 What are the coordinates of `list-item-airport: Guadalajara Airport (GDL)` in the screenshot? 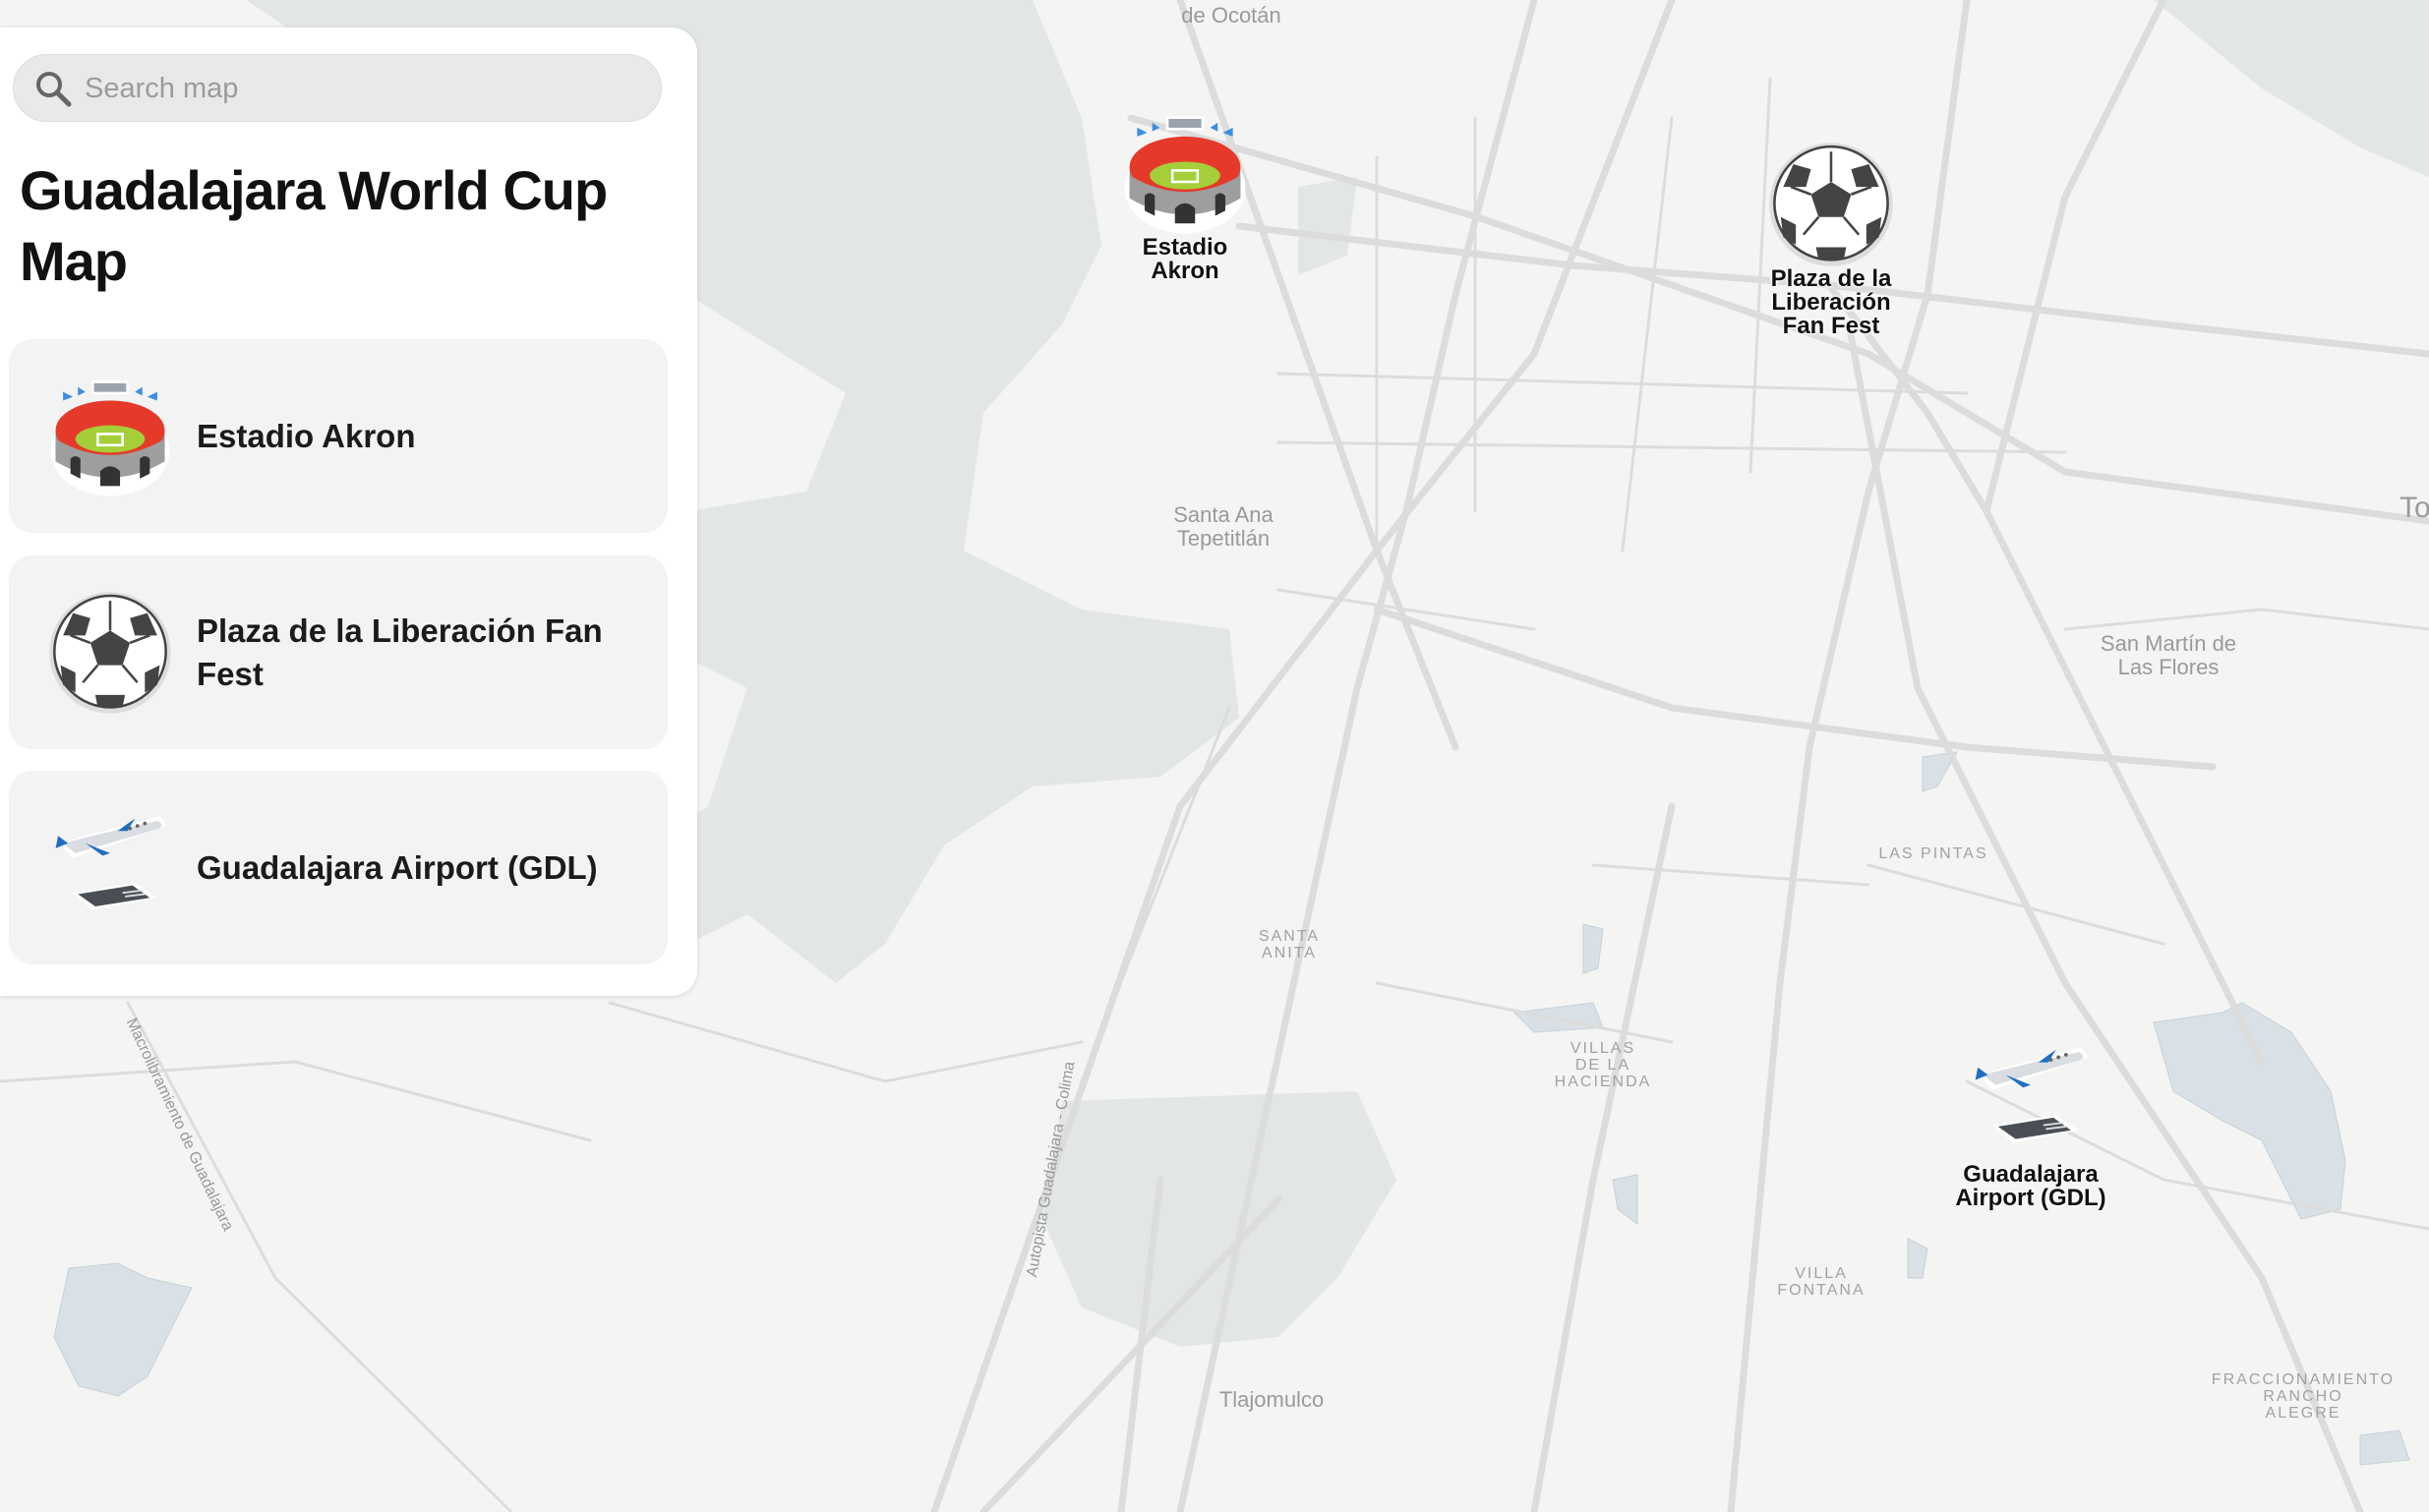 It's located at (338, 867).